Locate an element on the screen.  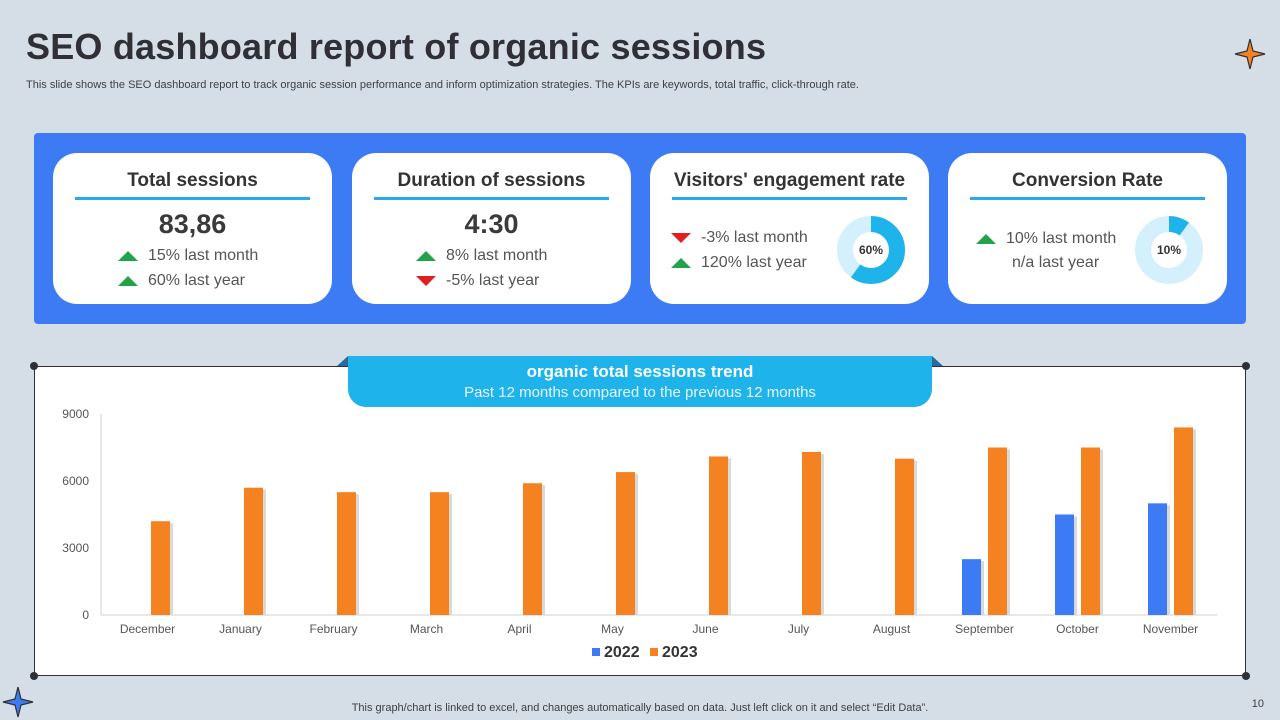
x-tick-label: August is located at coordinates (892, 629).